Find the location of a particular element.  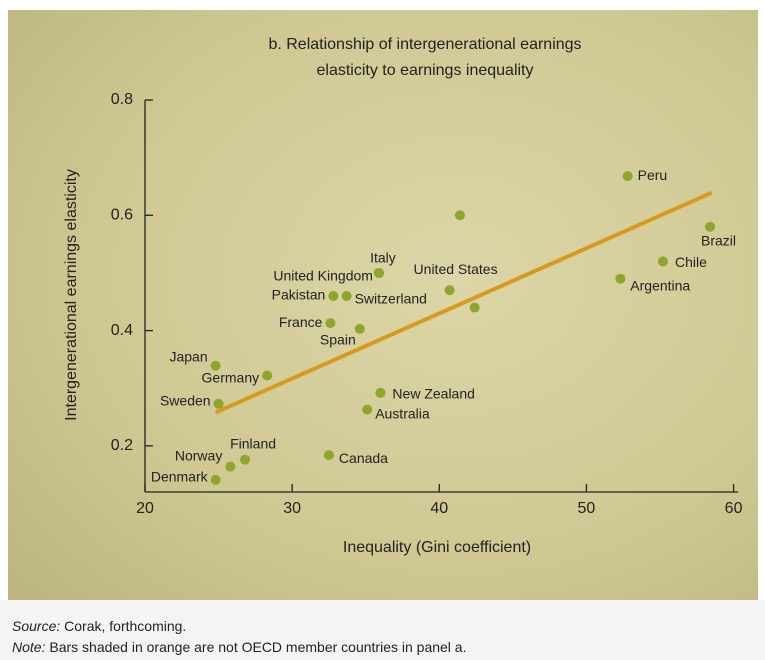

source-text: Corak, forthcoming. is located at coordinates (123, 626).